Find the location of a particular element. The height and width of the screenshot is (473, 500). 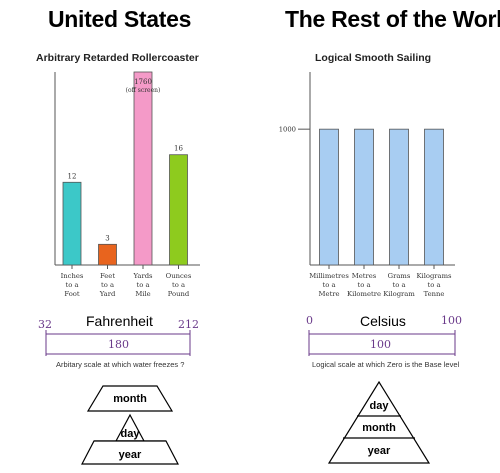

pyramid-middle-label: day is located at coordinates (131, 434).